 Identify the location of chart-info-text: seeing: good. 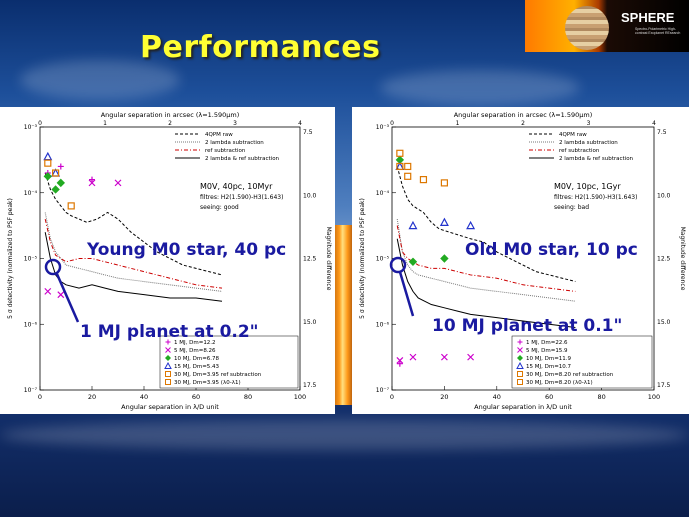
(219, 207).